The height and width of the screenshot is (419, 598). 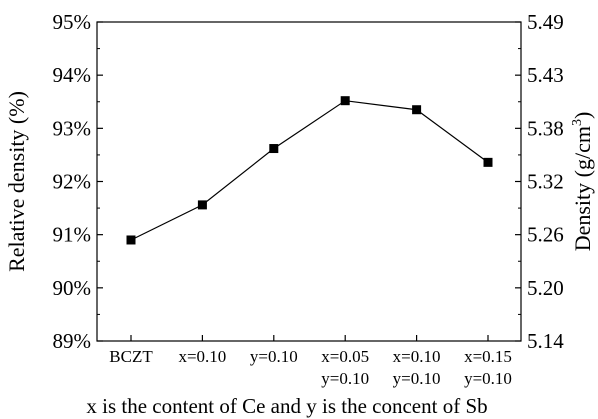 What do you see at coordinates (545, 75) in the screenshot?
I see `y2-tick-label: 5.43` at bounding box center [545, 75].